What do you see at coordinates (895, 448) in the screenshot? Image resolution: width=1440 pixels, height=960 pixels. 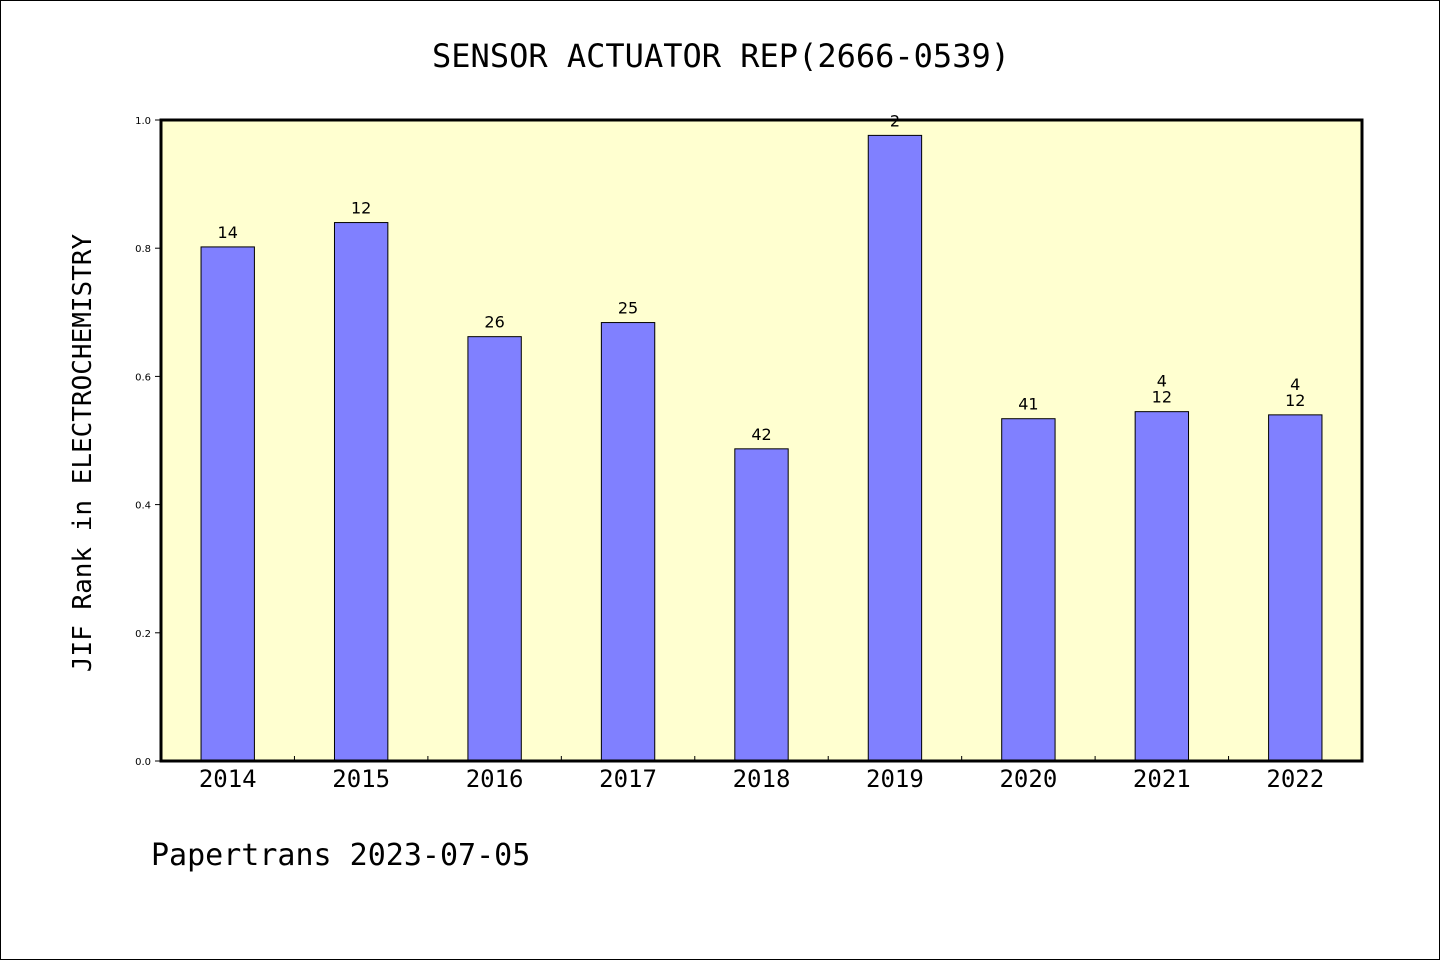 I see `bar-2019` at bounding box center [895, 448].